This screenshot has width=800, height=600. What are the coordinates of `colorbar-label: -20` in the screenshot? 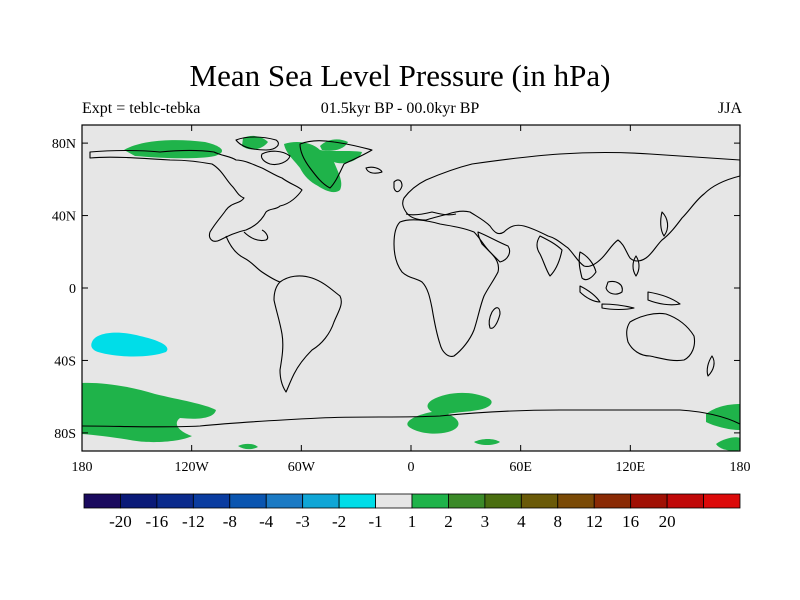 It's located at (120, 521).